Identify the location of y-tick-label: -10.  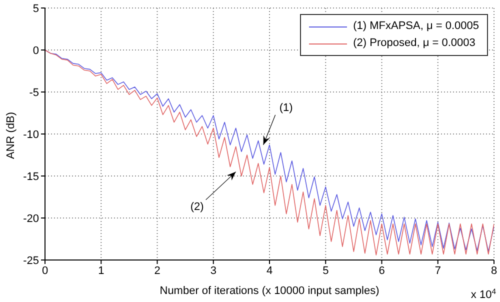
(31, 134).